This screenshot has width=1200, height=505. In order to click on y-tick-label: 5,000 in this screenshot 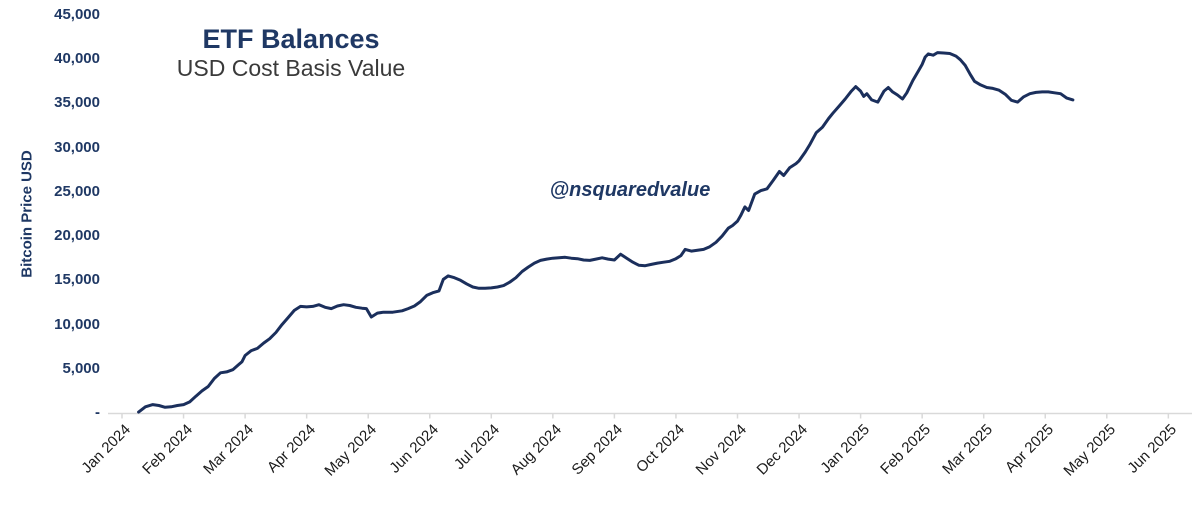, I will do `click(81, 368)`.